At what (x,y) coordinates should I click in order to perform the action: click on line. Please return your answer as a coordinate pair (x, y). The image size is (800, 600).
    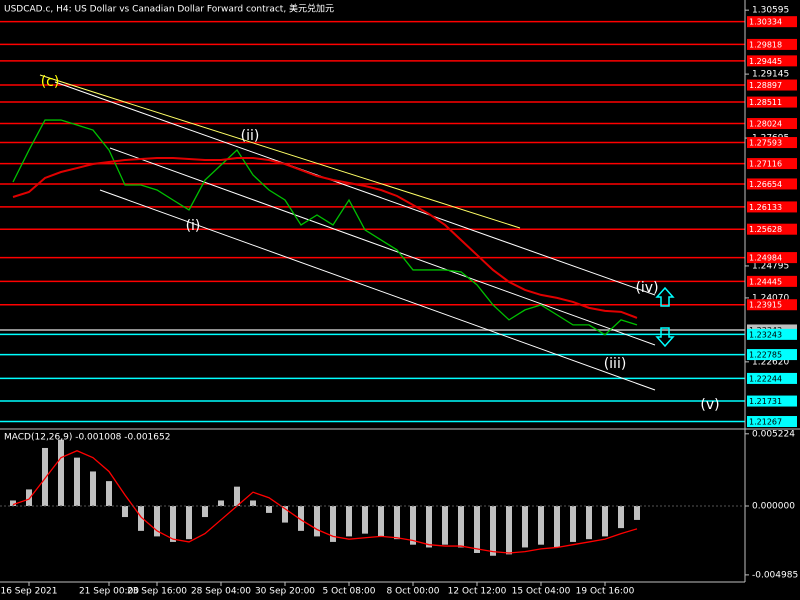
    Looking at the image, I should click on (325, 502).